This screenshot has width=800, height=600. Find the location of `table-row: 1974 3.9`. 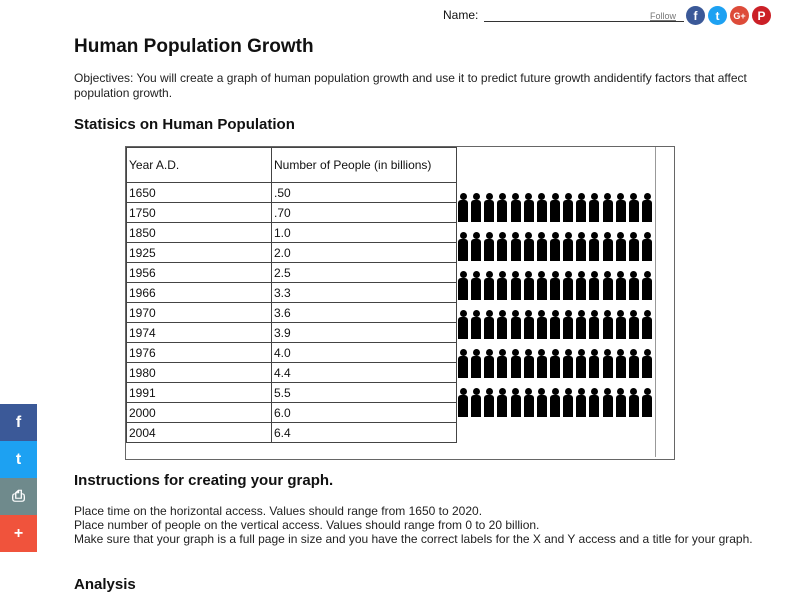

table-row: 1974 3.9 is located at coordinates (291, 332).